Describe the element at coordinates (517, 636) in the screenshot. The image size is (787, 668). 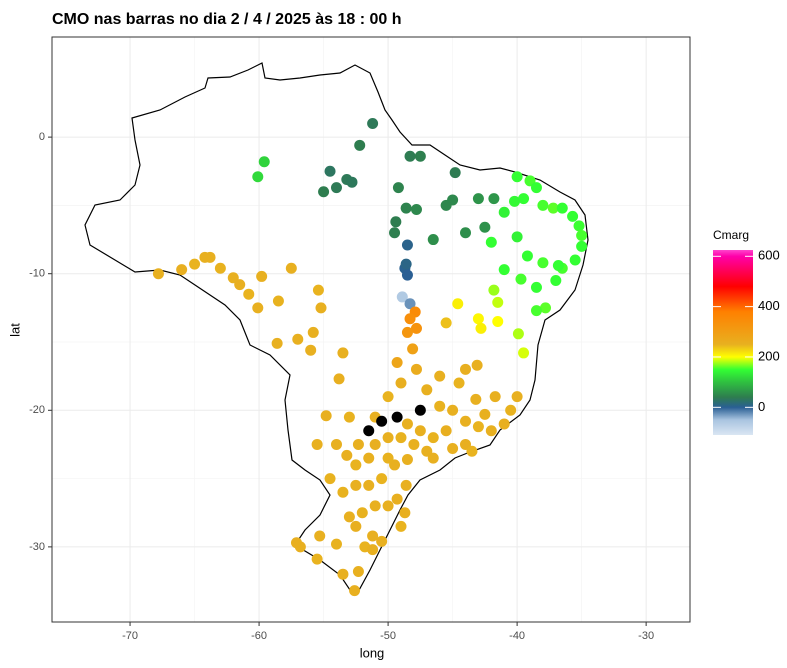
I see `x-tick-label: -40` at that location.